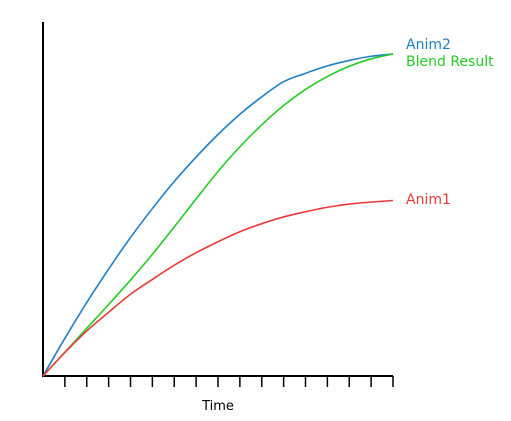  I want to click on x-axis-ticks, so click(229, 381).